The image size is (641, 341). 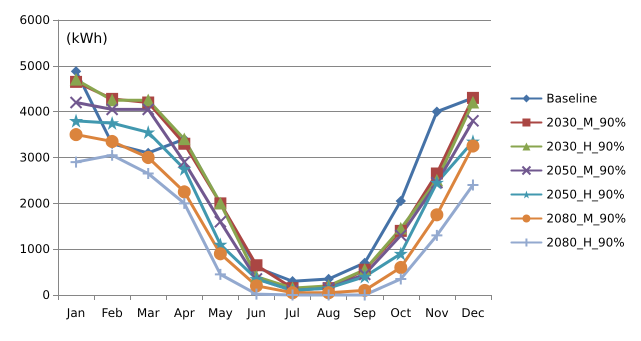 I want to click on y-tick-label: 0, so click(x=46, y=295).